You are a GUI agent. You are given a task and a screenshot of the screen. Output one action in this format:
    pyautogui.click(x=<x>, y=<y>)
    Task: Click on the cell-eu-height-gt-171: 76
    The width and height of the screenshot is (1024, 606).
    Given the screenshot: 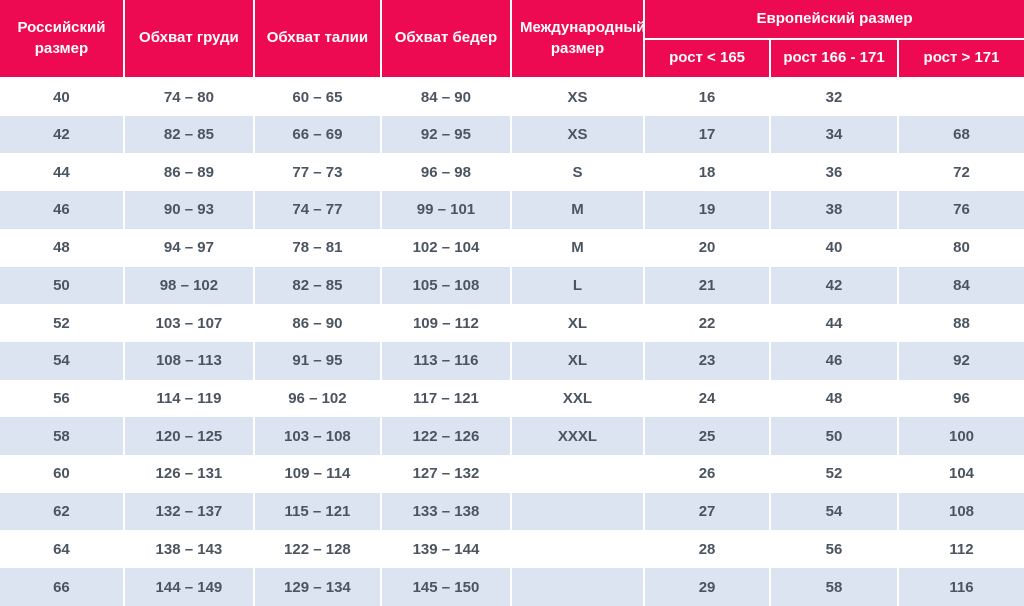 What is the action you would take?
    pyautogui.click(x=960, y=210)
    